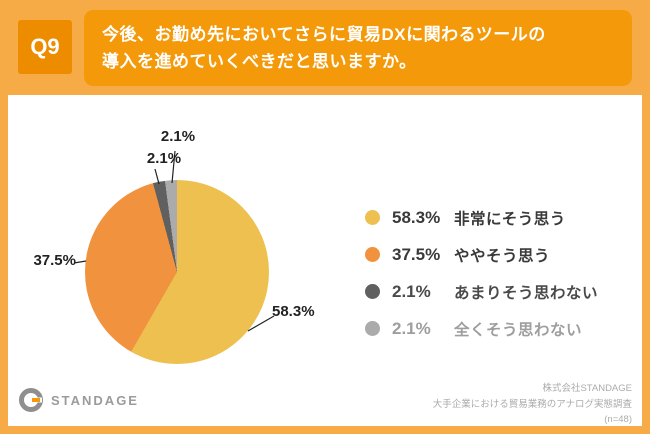 This screenshot has width=650, height=434. I want to click on legend-percent: 58.3%, so click(416, 217).